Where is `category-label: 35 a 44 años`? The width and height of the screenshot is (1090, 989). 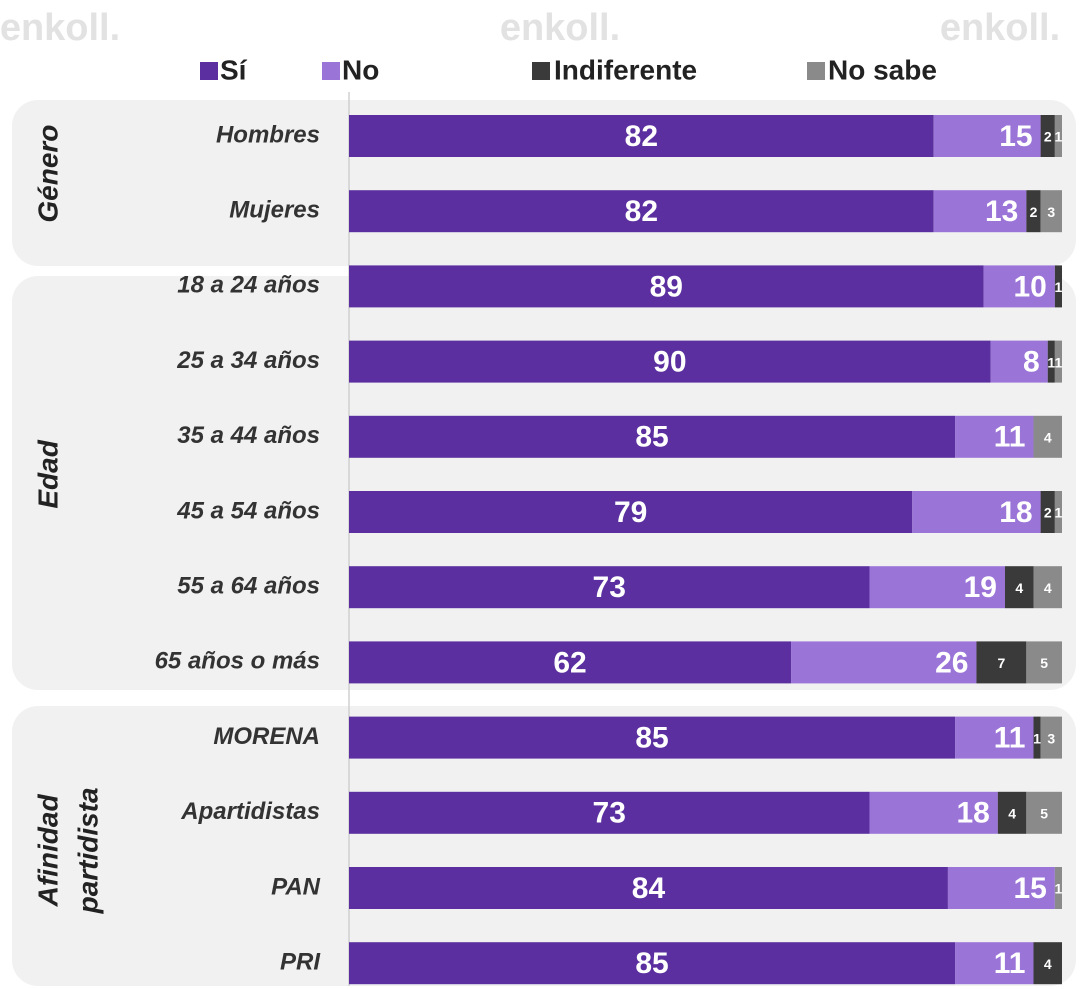 category-label: 35 a 44 años is located at coordinates (248, 435).